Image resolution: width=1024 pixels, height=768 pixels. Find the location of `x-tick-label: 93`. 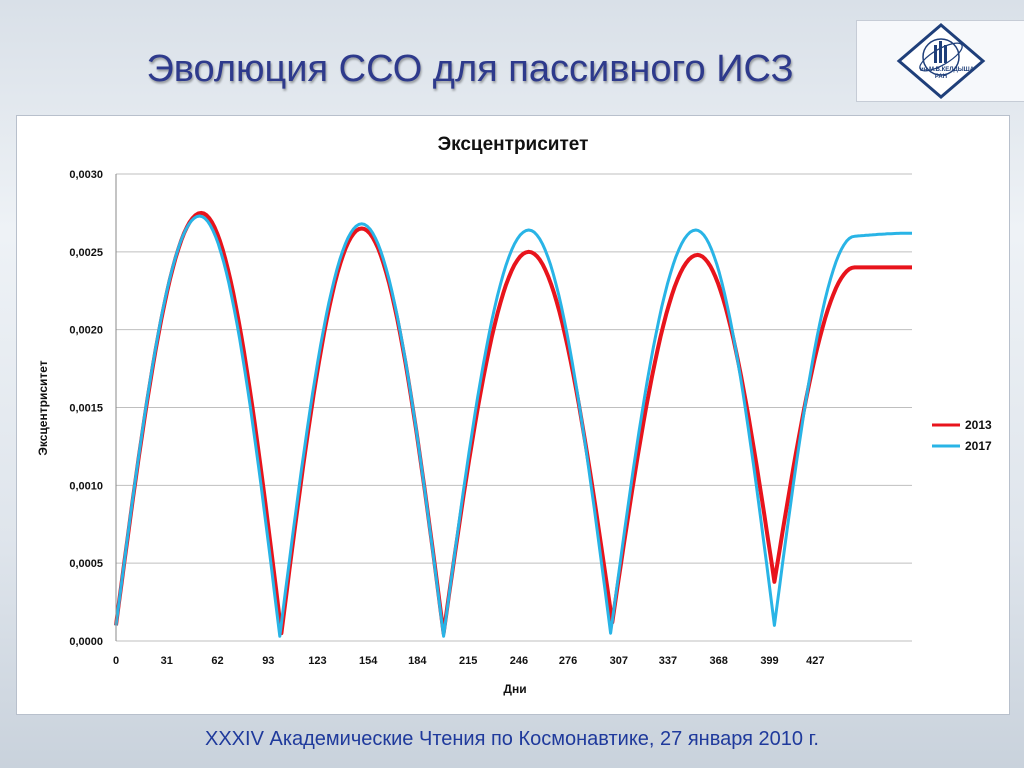

x-tick-label: 93 is located at coordinates (268, 661).